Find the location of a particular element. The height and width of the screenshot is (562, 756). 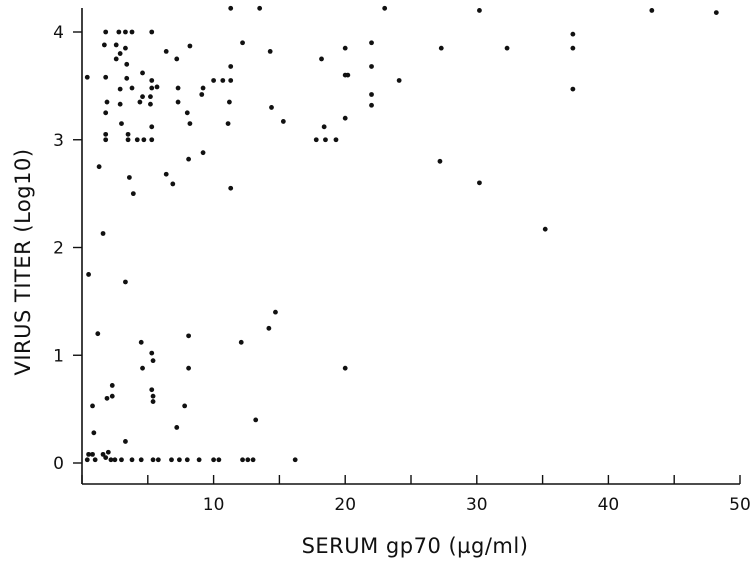

y-axis-title: VIRUS TITER (Log10) is located at coordinates (23, 261).